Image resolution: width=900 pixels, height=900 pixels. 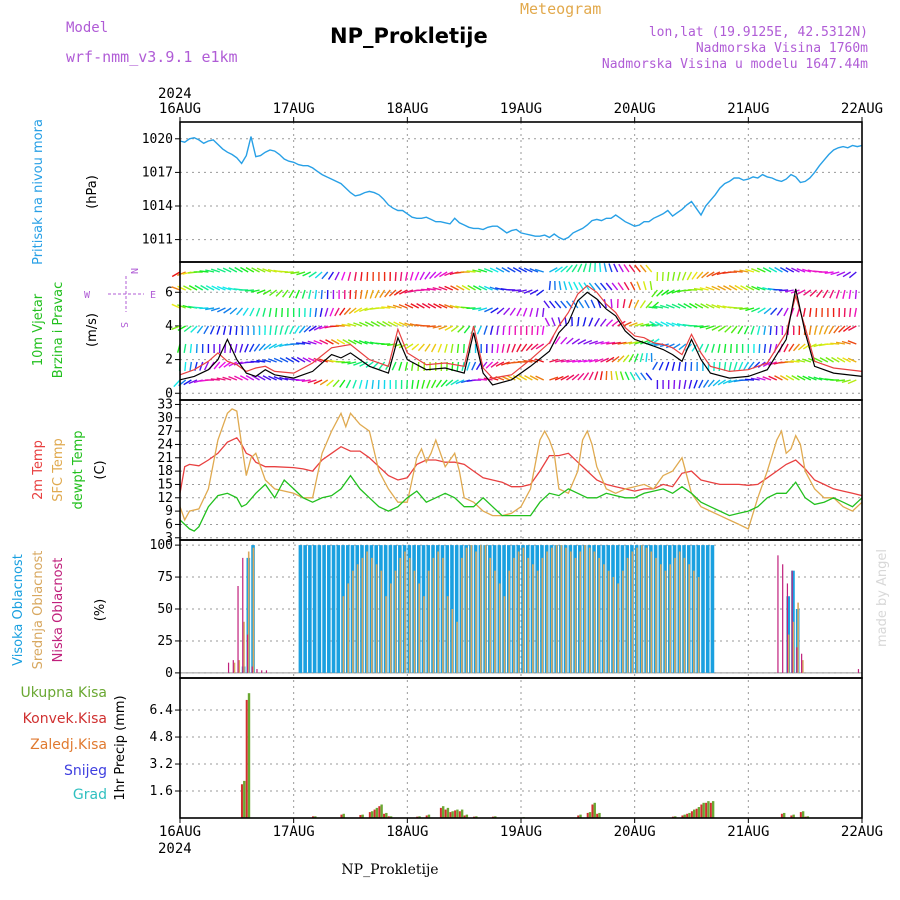 I want to click on low-cloud-bar, so click(x=778, y=614).